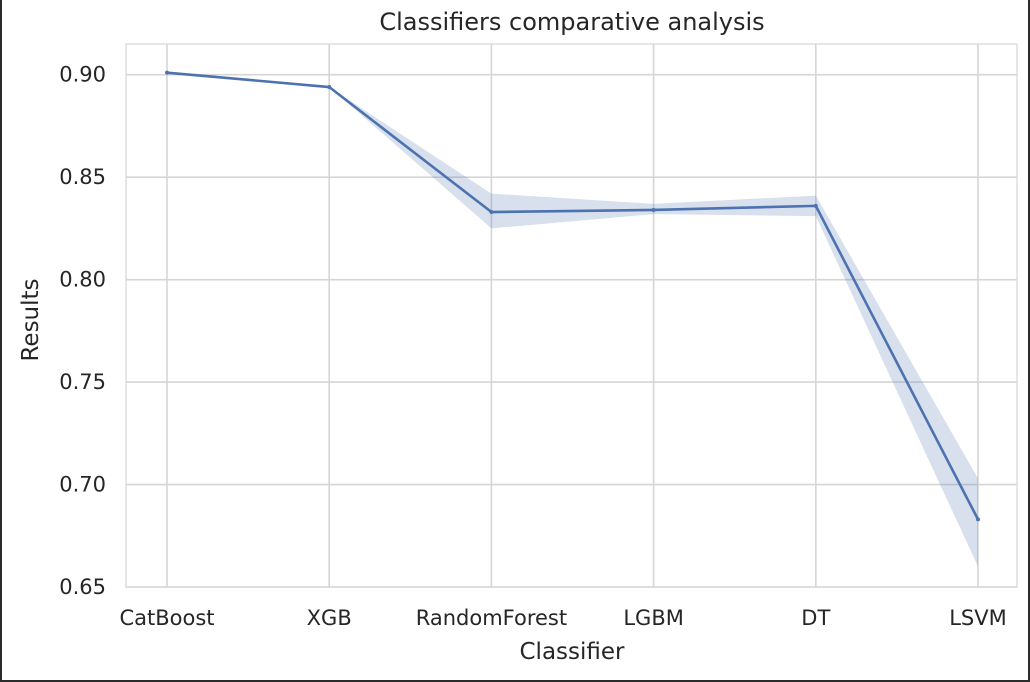 Image resolution: width=1030 pixels, height=682 pixels. I want to click on y-tick-label: 0.70, so click(82, 485).